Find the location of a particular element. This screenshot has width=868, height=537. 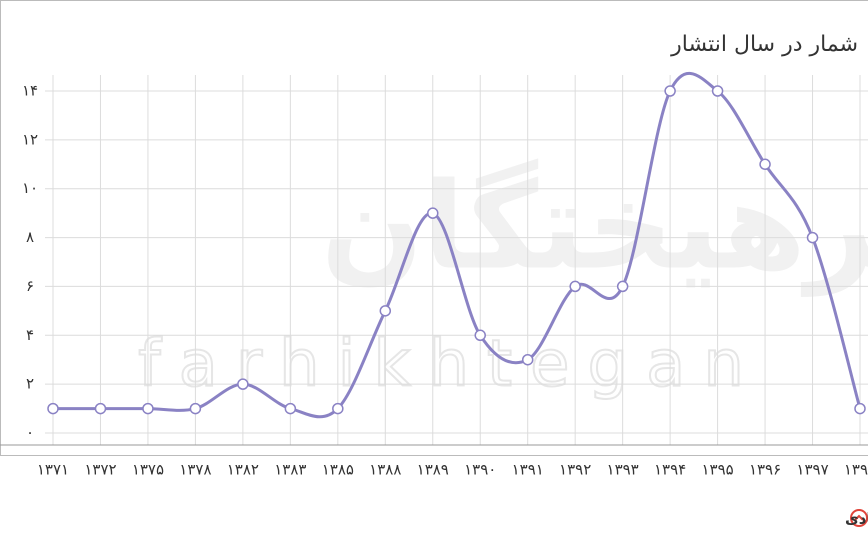

chart-title: شمار در سال انتشار is located at coordinates (764, 44).